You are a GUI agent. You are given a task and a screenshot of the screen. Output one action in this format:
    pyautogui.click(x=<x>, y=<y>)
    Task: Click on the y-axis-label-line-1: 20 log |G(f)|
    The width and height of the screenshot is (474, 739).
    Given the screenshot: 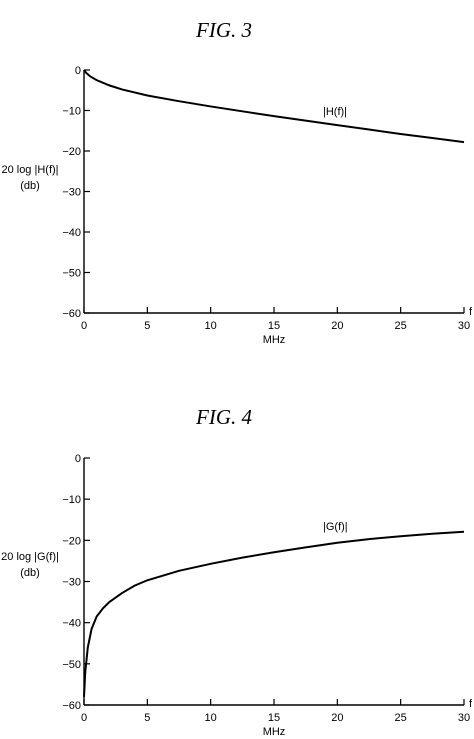 What is the action you would take?
    pyautogui.click(x=30, y=557)
    